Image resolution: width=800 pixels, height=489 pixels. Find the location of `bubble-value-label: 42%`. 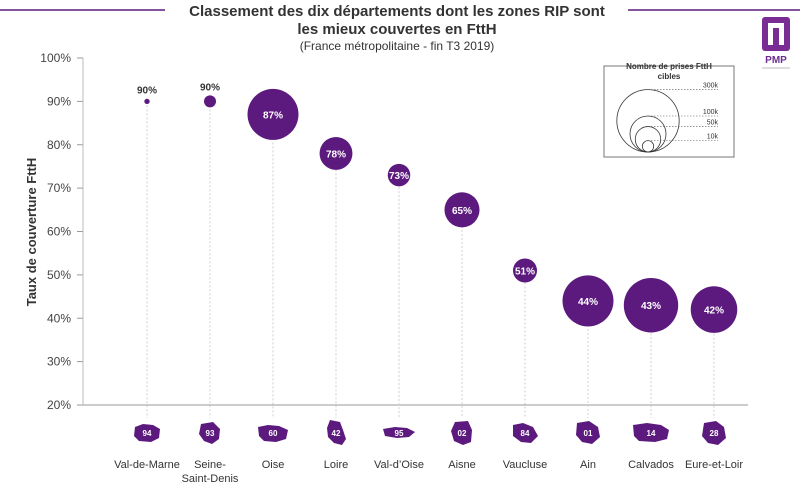

bubble-value-label: 42% is located at coordinates (714, 311).